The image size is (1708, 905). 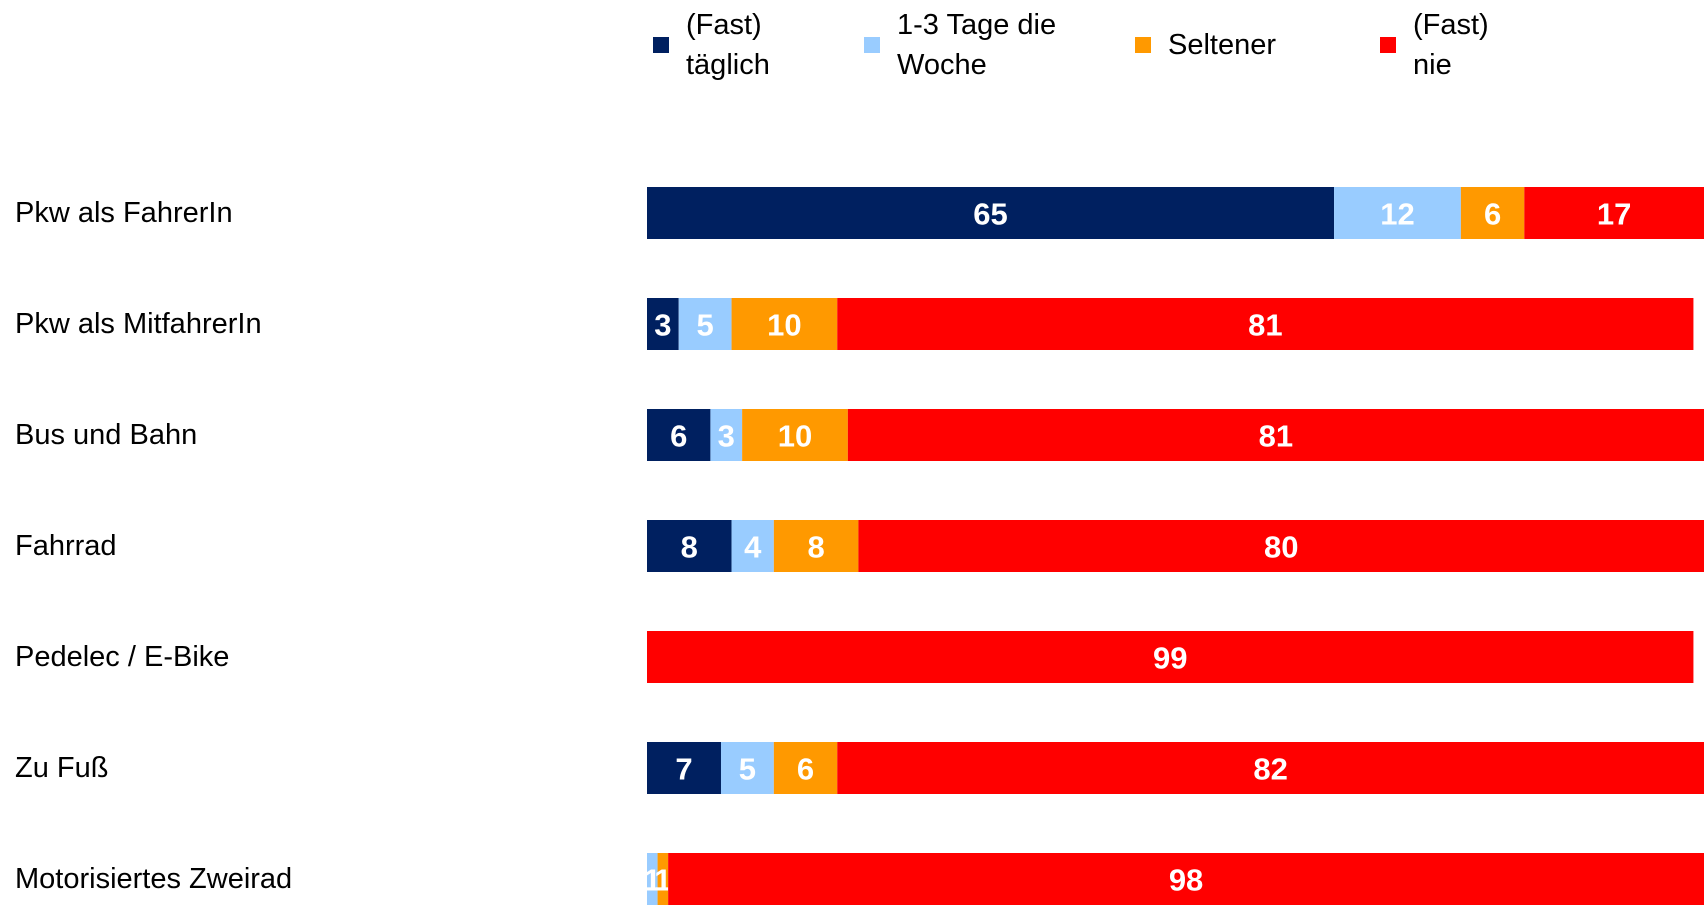 I want to click on category-label: Zu Fuß, so click(x=61, y=768).